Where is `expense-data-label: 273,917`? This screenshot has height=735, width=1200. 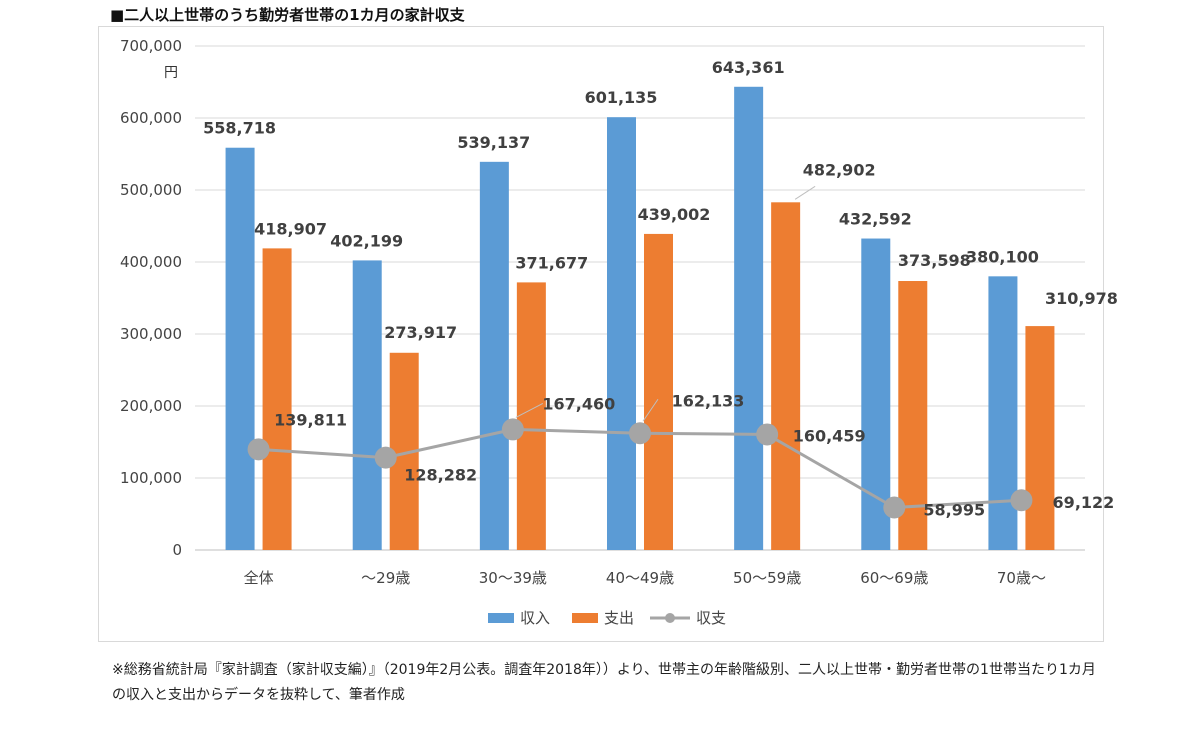 expense-data-label: 273,917 is located at coordinates (420, 332).